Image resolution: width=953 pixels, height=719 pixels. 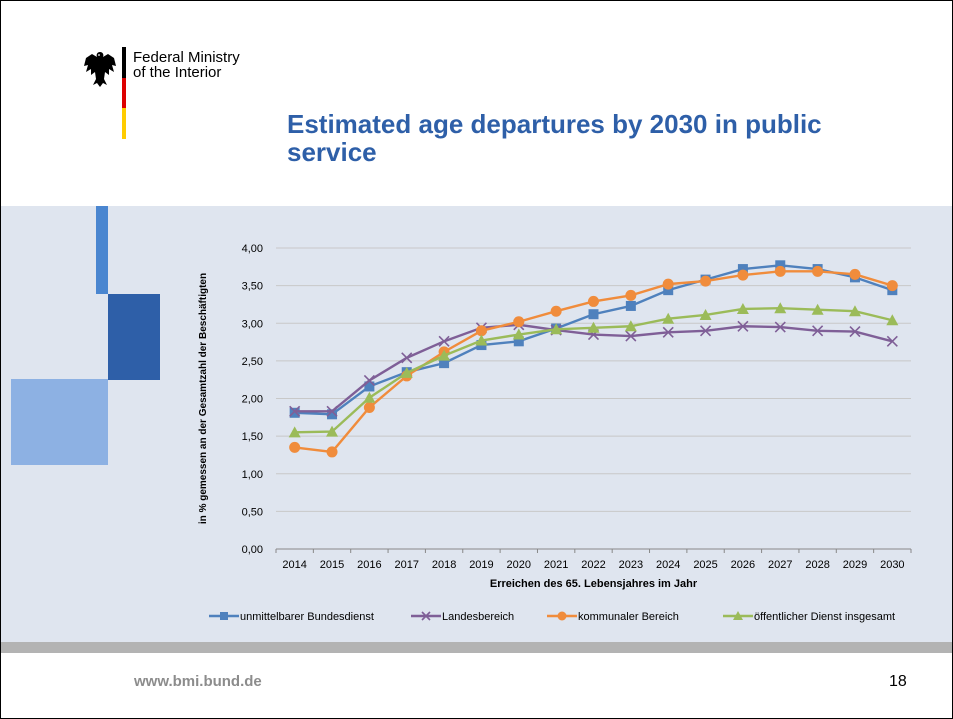 I want to click on y-tick-label: 2,00, so click(x=252, y=400).